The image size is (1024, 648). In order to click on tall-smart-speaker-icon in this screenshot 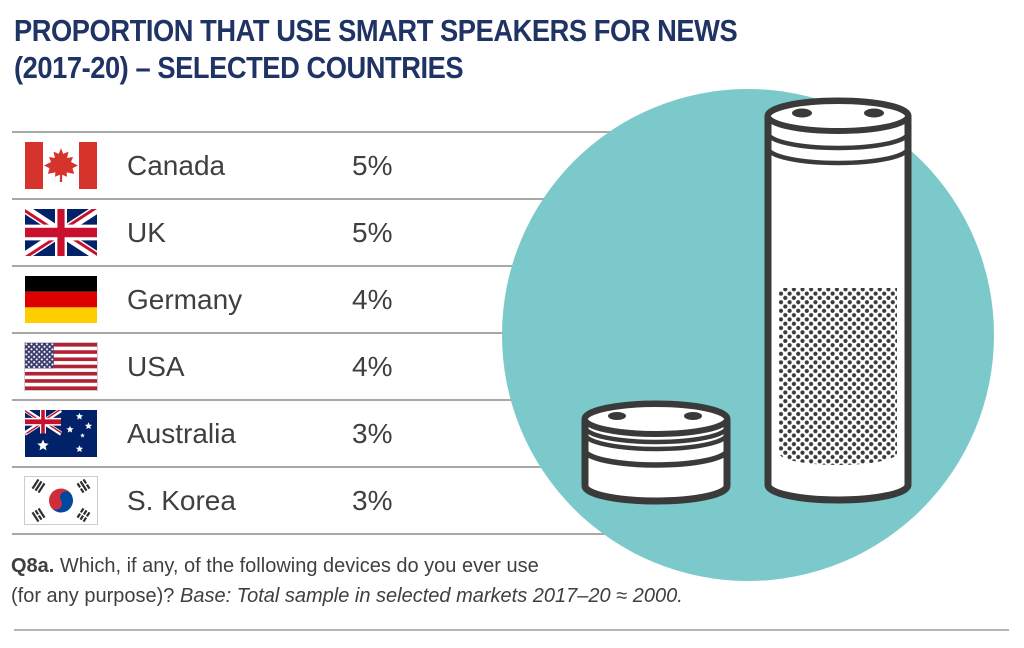, I will do `click(838, 300)`.